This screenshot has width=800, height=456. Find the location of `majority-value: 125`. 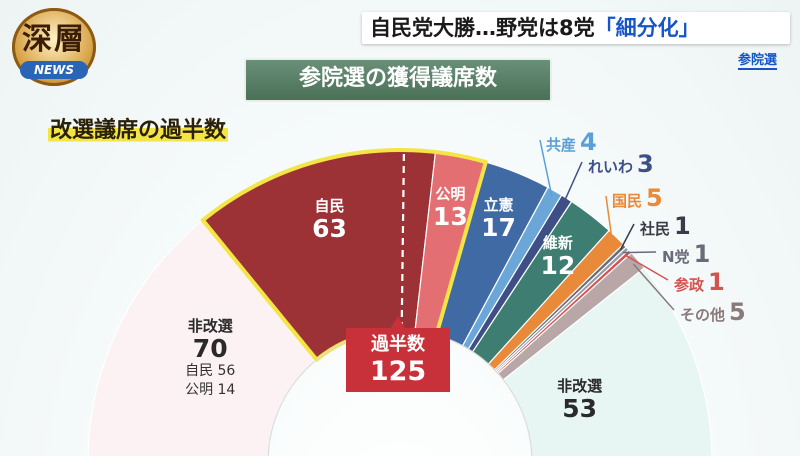

majority-value: 125 is located at coordinates (398, 371).